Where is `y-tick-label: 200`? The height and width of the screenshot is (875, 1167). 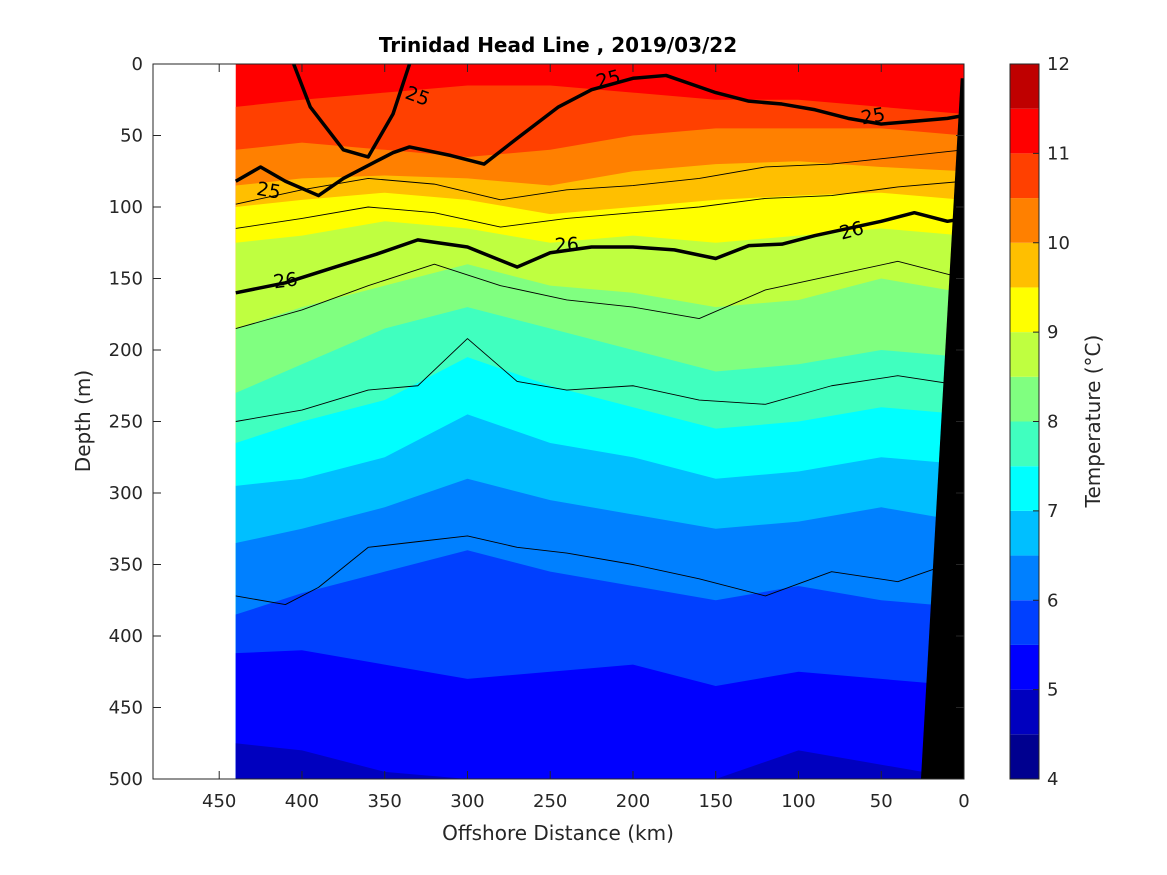
y-tick-label: 200 is located at coordinates (126, 350).